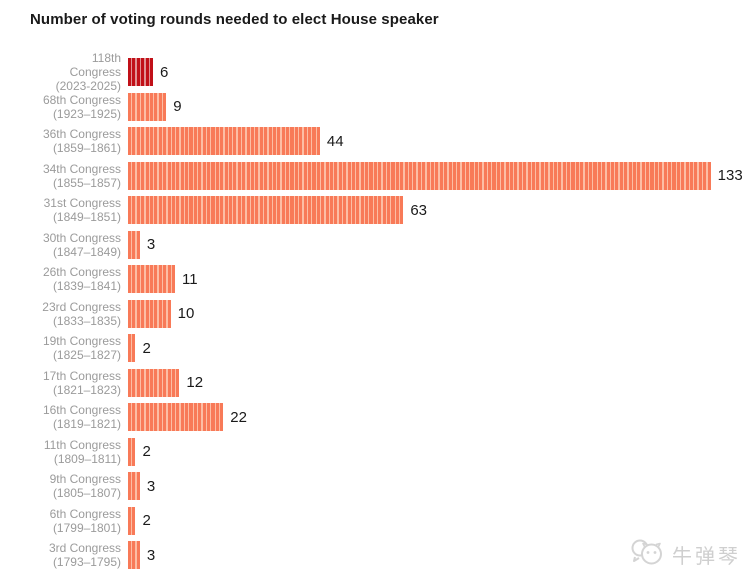  I want to click on category-label: 68th Congress (1923–1925), so click(81, 106).